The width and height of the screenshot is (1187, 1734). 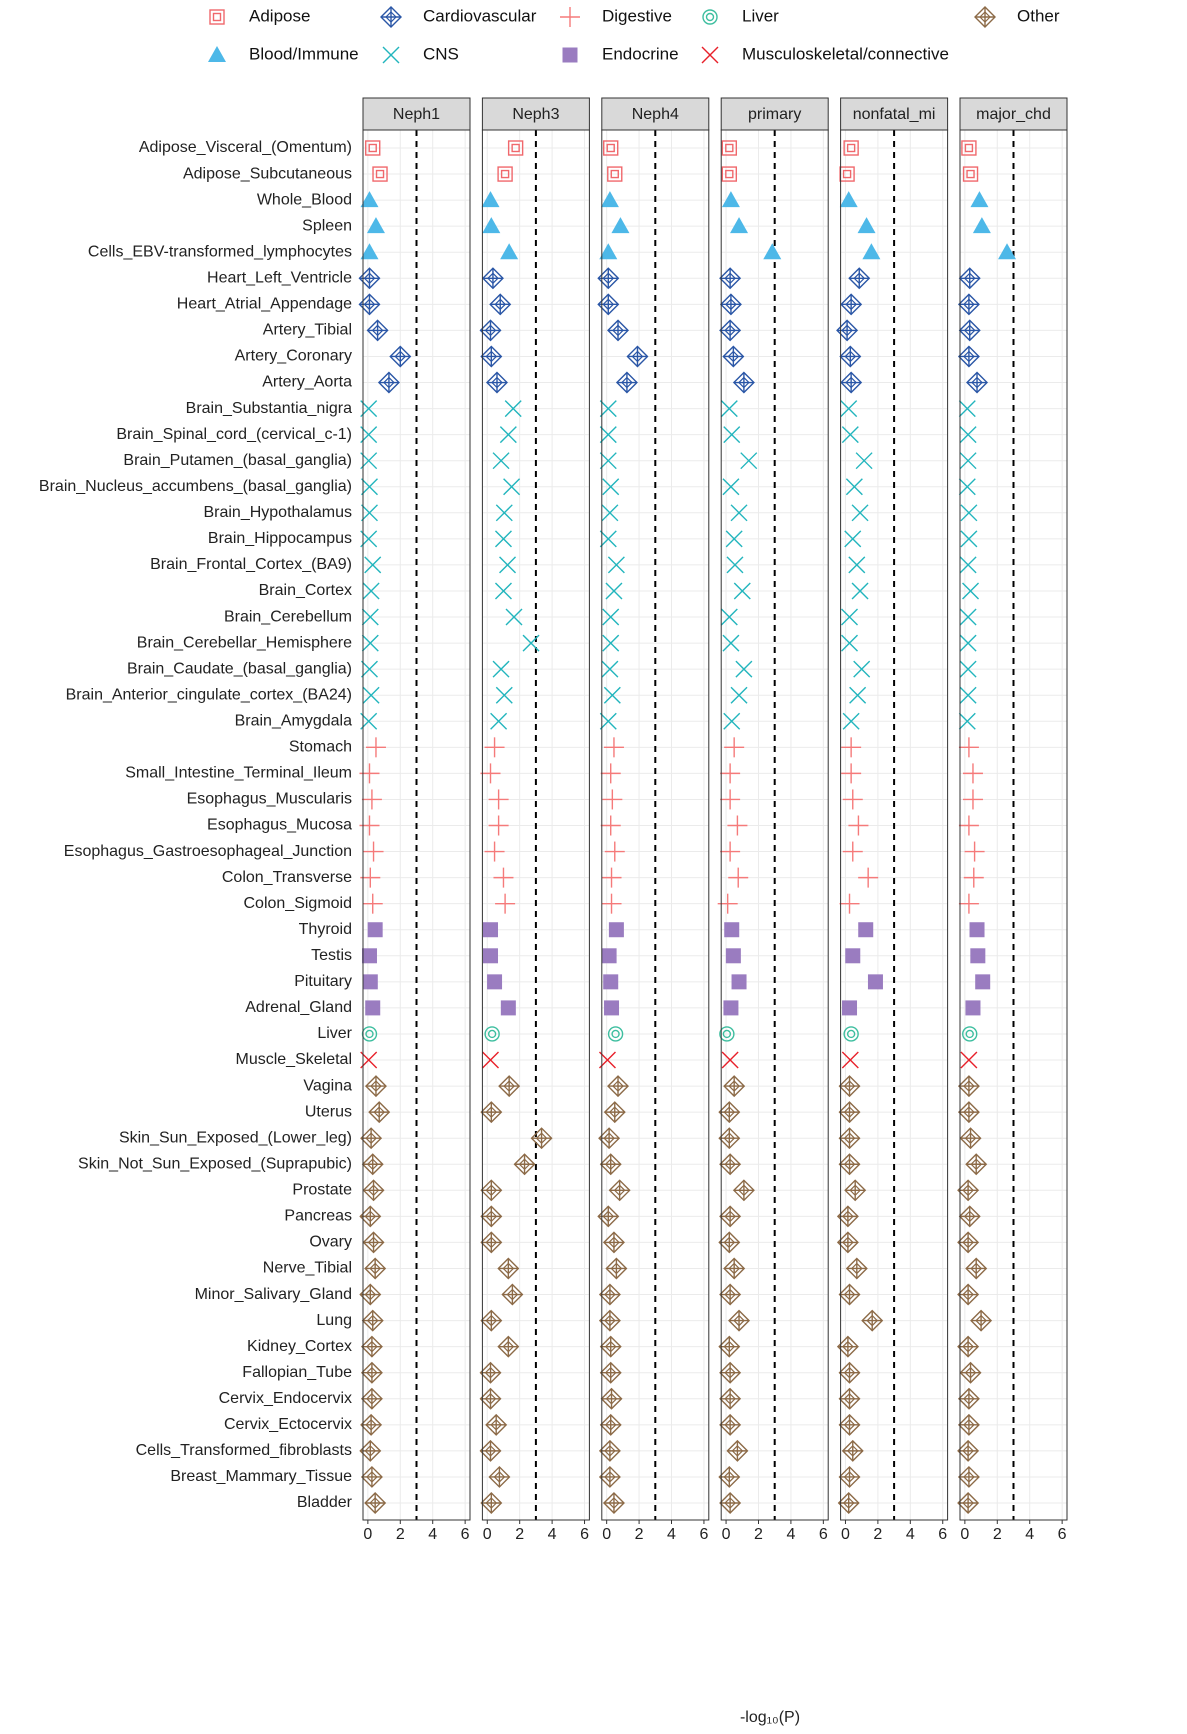 What do you see at coordinates (1013, 825) in the screenshot?
I see `panel-border` at bounding box center [1013, 825].